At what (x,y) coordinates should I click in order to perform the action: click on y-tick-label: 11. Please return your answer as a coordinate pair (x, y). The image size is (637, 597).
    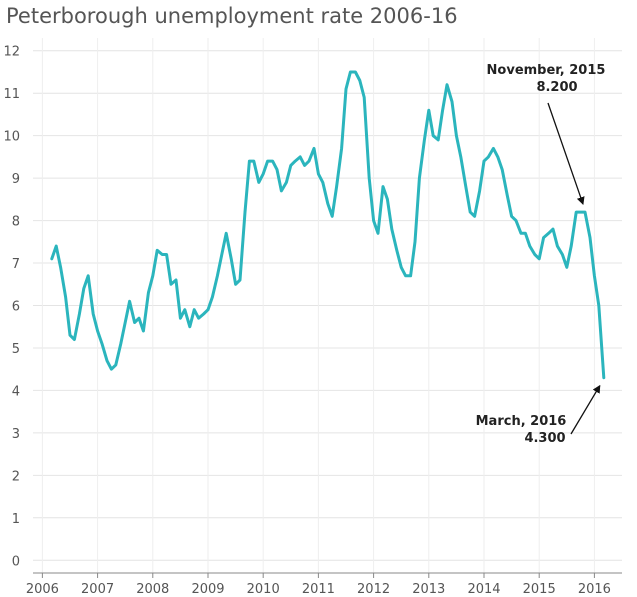
    Looking at the image, I should click on (11, 94).